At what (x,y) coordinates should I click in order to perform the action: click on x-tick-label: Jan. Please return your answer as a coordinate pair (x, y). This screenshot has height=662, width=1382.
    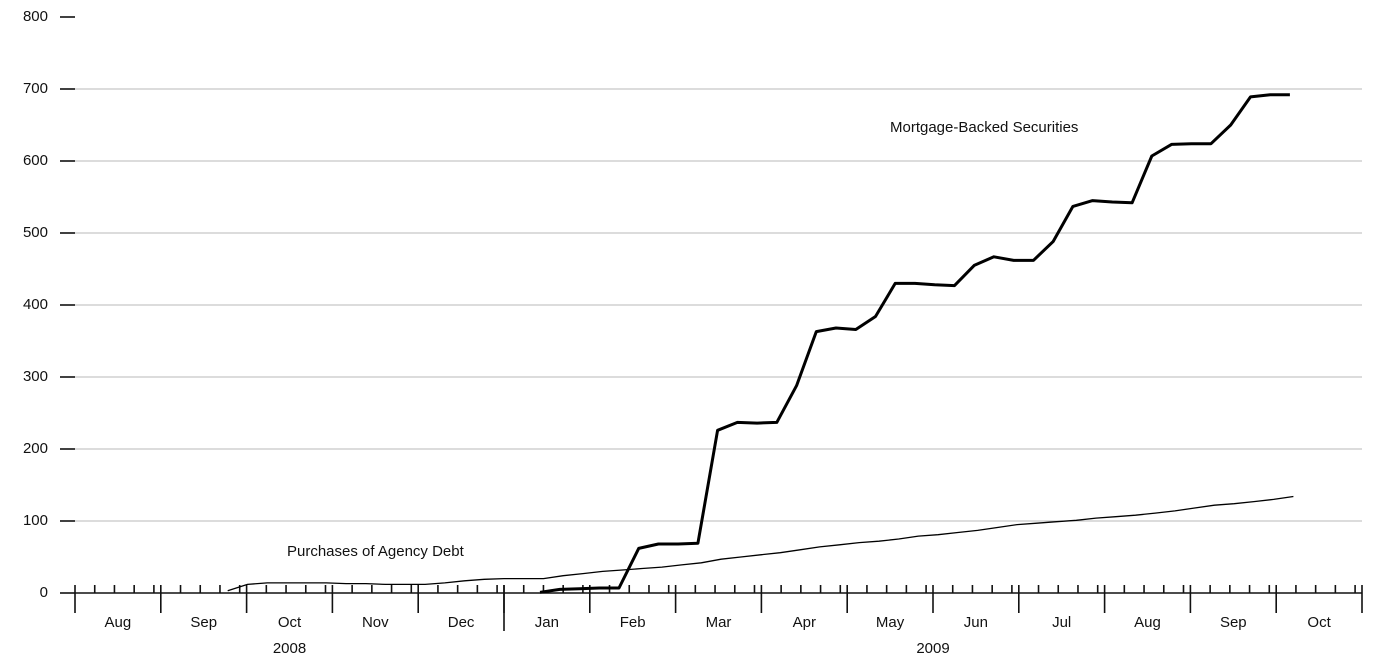
    Looking at the image, I should click on (547, 622).